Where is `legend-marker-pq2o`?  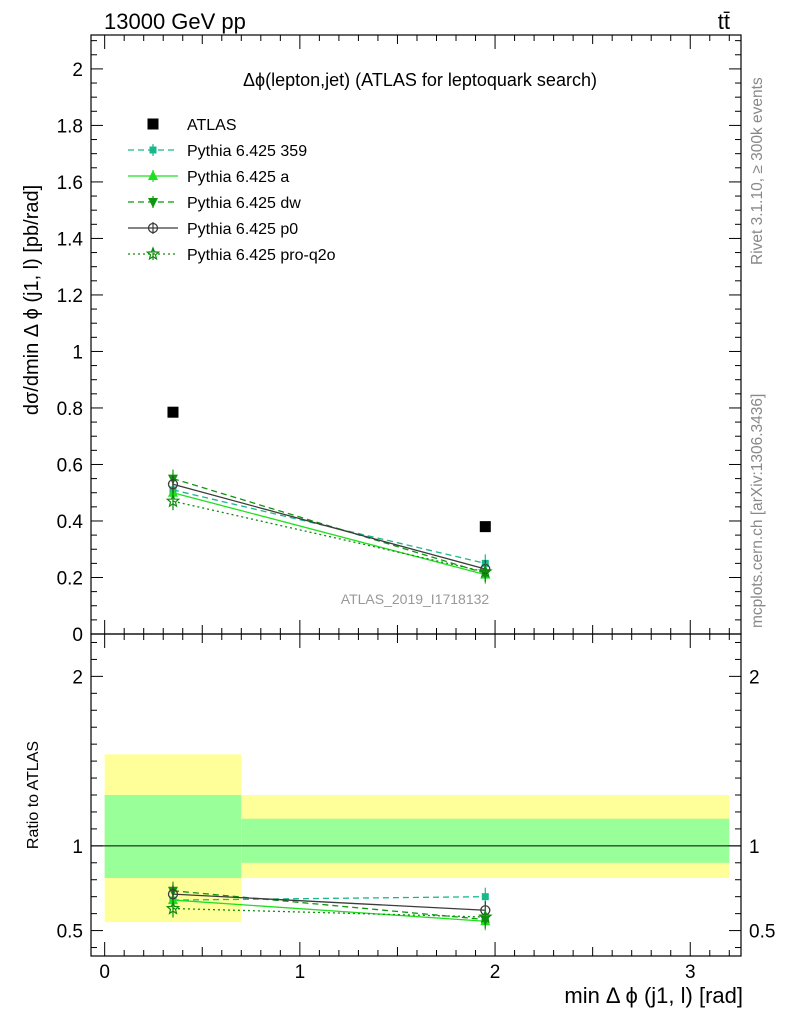
legend-marker-pq2o is located at coordinates (153, 253).